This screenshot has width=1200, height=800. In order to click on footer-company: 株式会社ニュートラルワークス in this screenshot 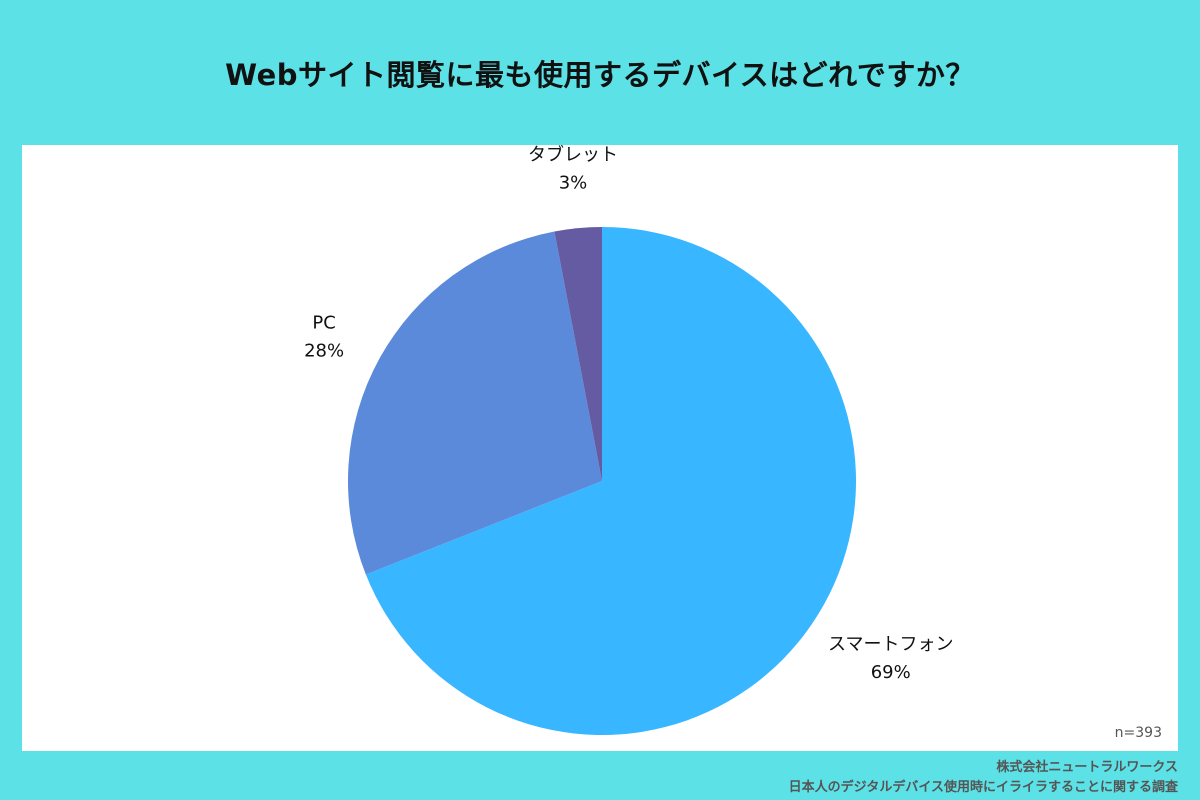, I will do `click(1087, 767)`.